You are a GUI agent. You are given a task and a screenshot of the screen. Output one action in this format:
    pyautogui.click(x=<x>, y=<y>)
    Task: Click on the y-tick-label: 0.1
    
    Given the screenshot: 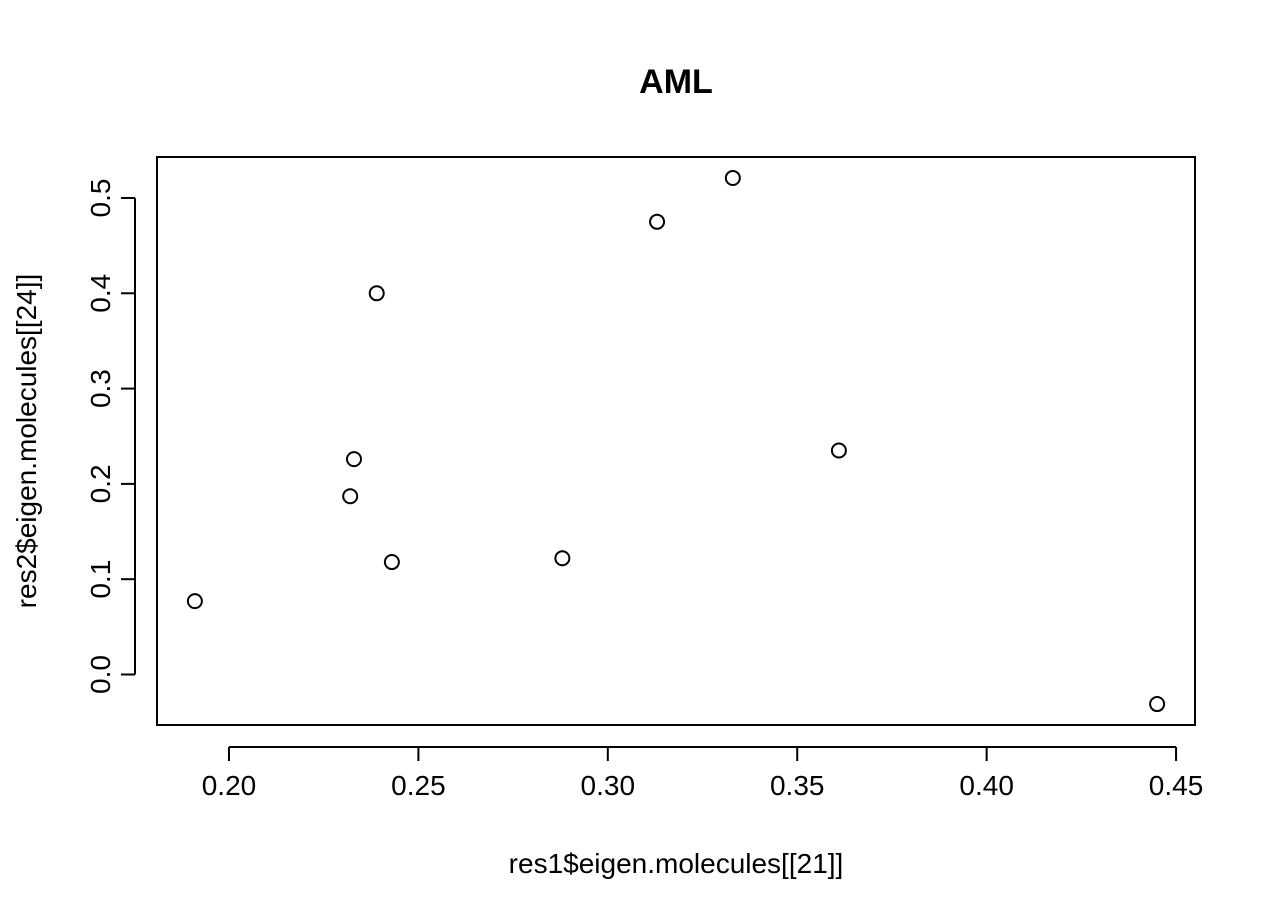 What is the action you would take?
    pyautogui.click(x=100, y=579)
    